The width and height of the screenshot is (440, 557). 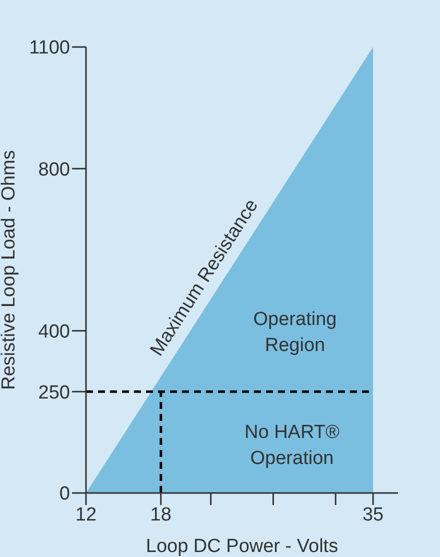 What do you see at coordinates (54, 169) in the screenshot?
I see `y-tick-label: 800` at bounding box center [54, 169].